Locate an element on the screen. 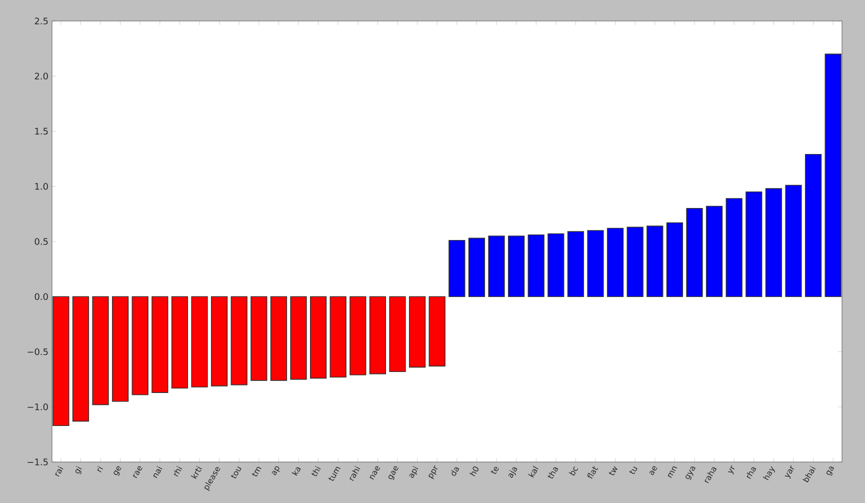  y-tick-label: 1.5 is located at coordinates (41, 131).